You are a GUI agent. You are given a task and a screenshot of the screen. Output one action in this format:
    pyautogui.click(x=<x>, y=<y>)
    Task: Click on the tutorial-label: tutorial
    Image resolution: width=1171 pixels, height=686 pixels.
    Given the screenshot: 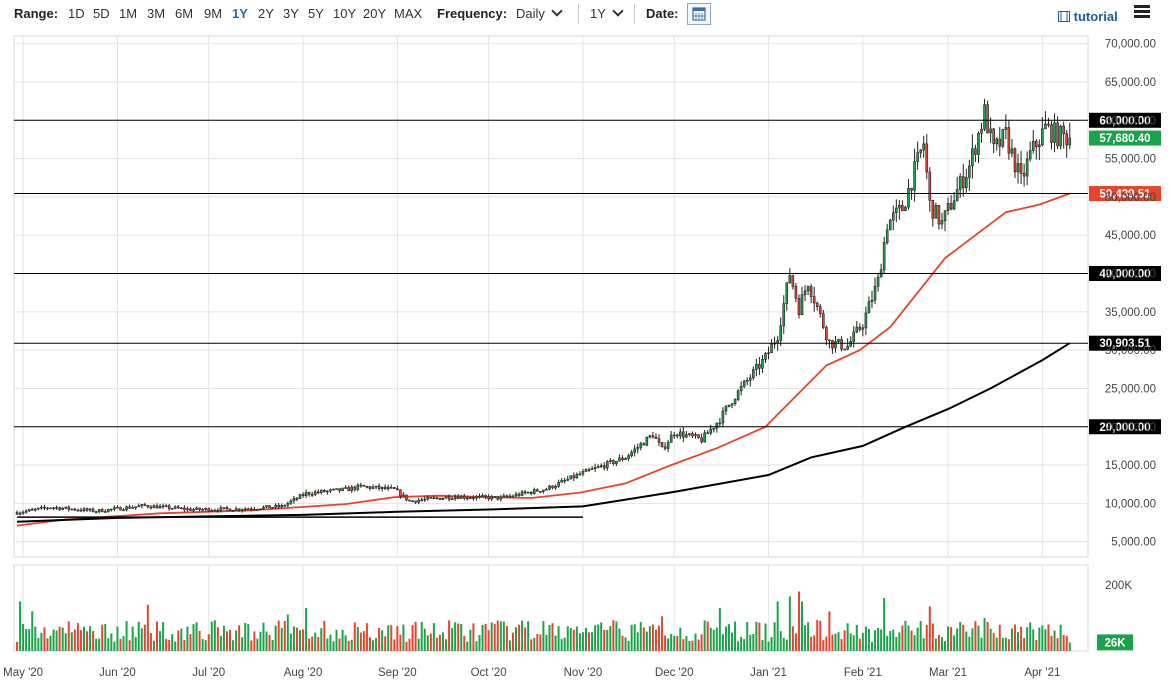 What is the action you would take?
    pyautogui.click(x=1095, y=16)
    